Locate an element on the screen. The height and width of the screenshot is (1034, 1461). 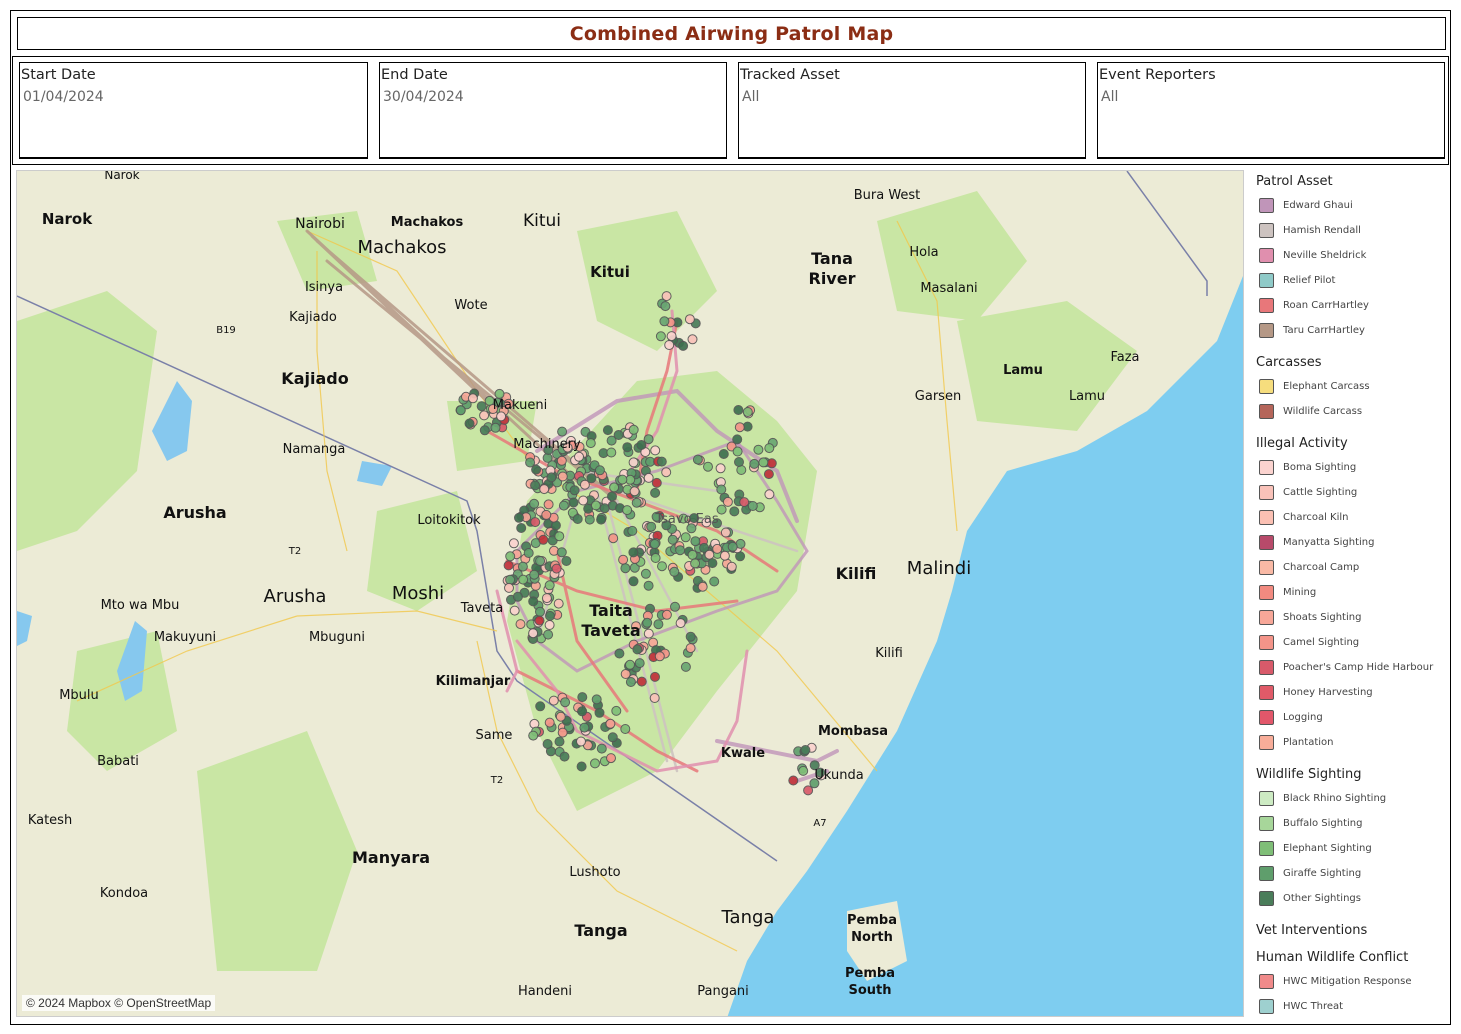
observation-points is located at coordinates (641, 543).